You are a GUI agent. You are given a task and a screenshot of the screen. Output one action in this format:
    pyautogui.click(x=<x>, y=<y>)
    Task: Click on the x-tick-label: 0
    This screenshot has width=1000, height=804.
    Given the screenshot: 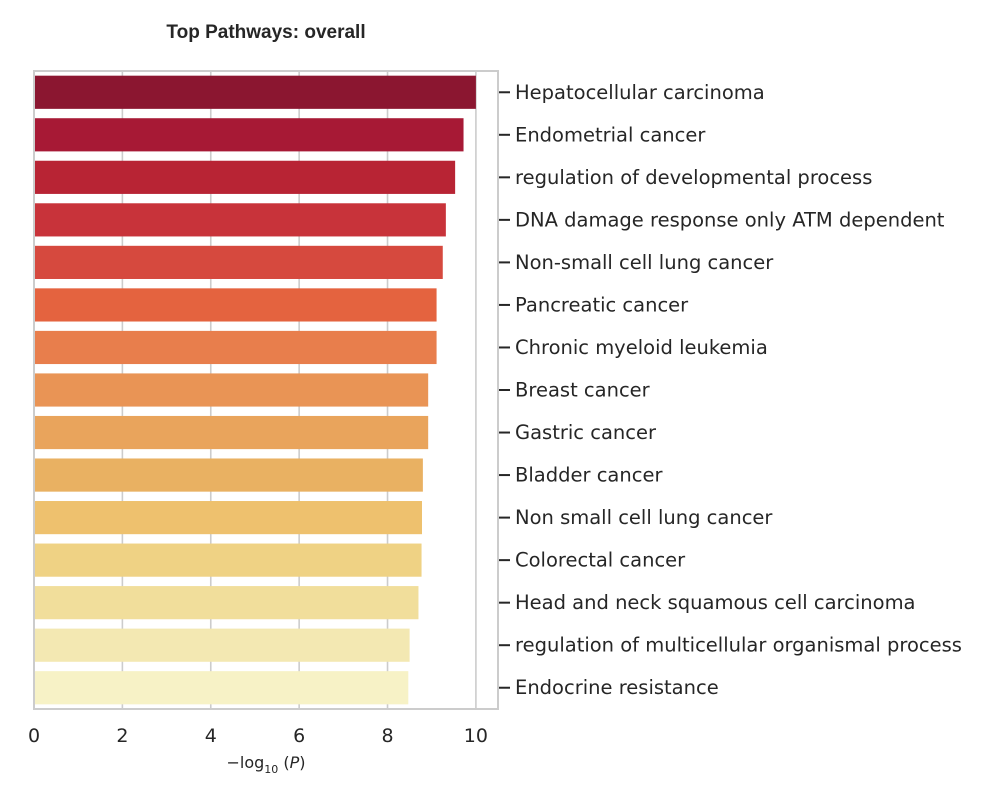 What is the action you would take?
    pyautogui.click(x=34, y=736)
    